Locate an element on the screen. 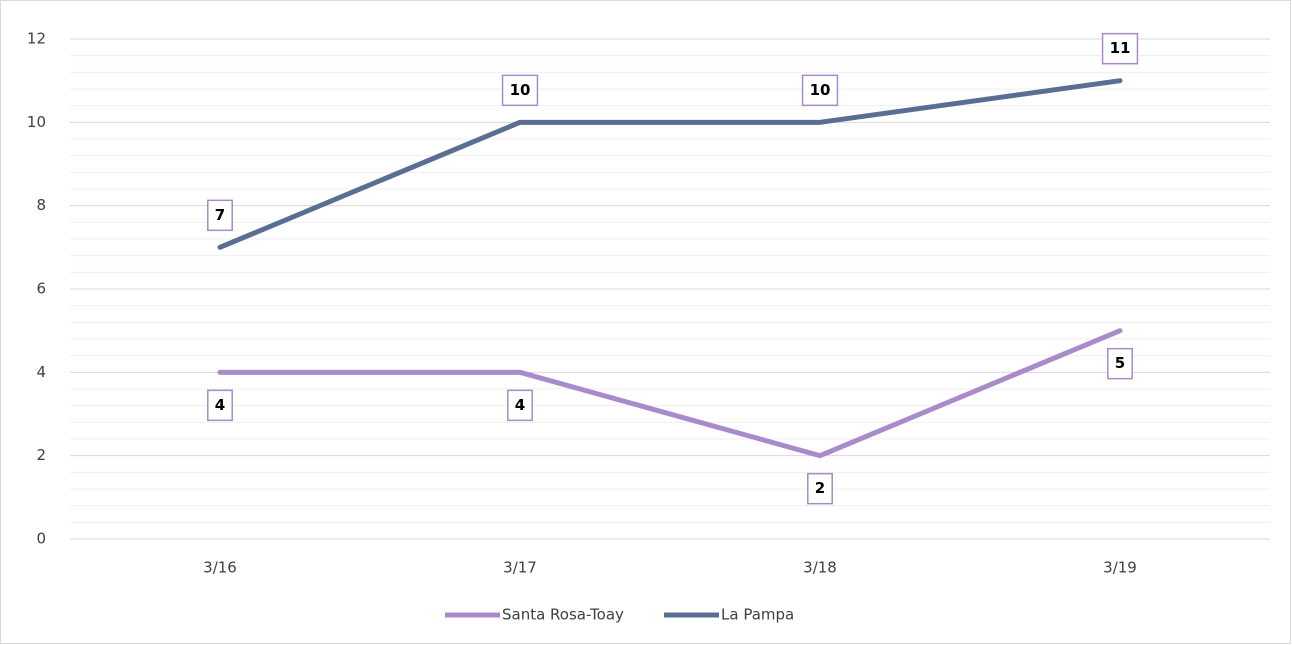 This screenshot has width=1292, height=645. x-tick-label: 3/18 is located at coordinates (820, 568).